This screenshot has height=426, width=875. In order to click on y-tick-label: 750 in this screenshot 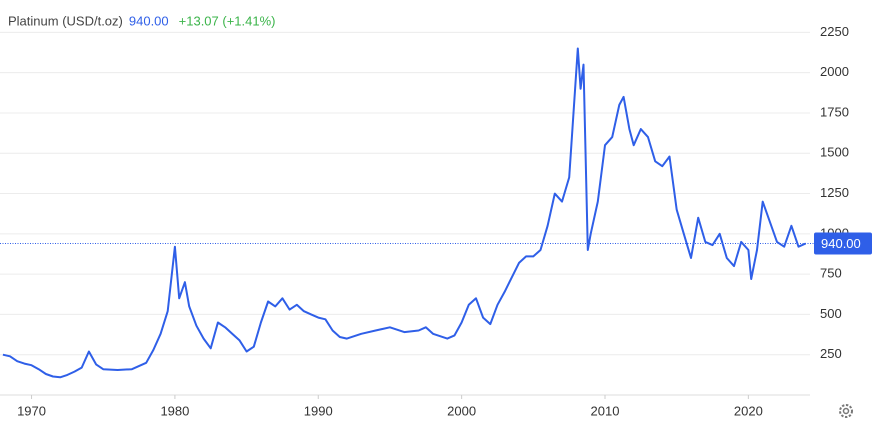, I will do `click(831, 273)`.